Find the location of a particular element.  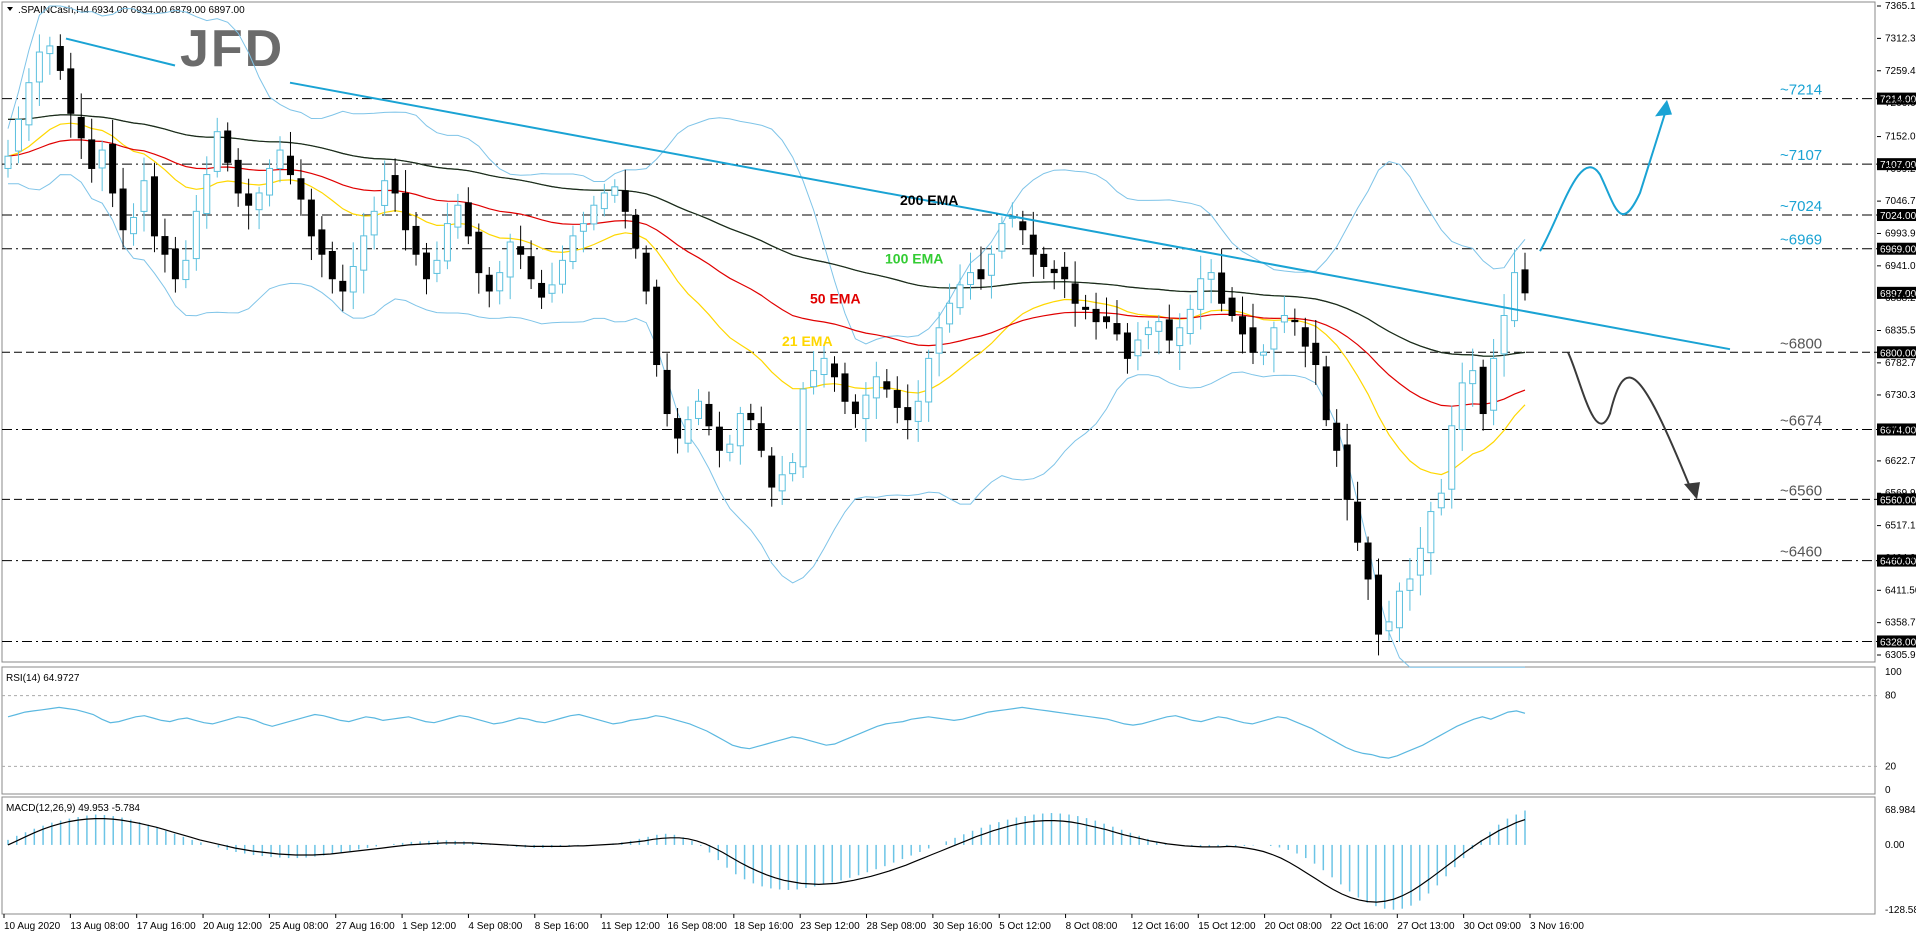

date-label: 1 Sep 12:00 is located at coordinates (429, 926).